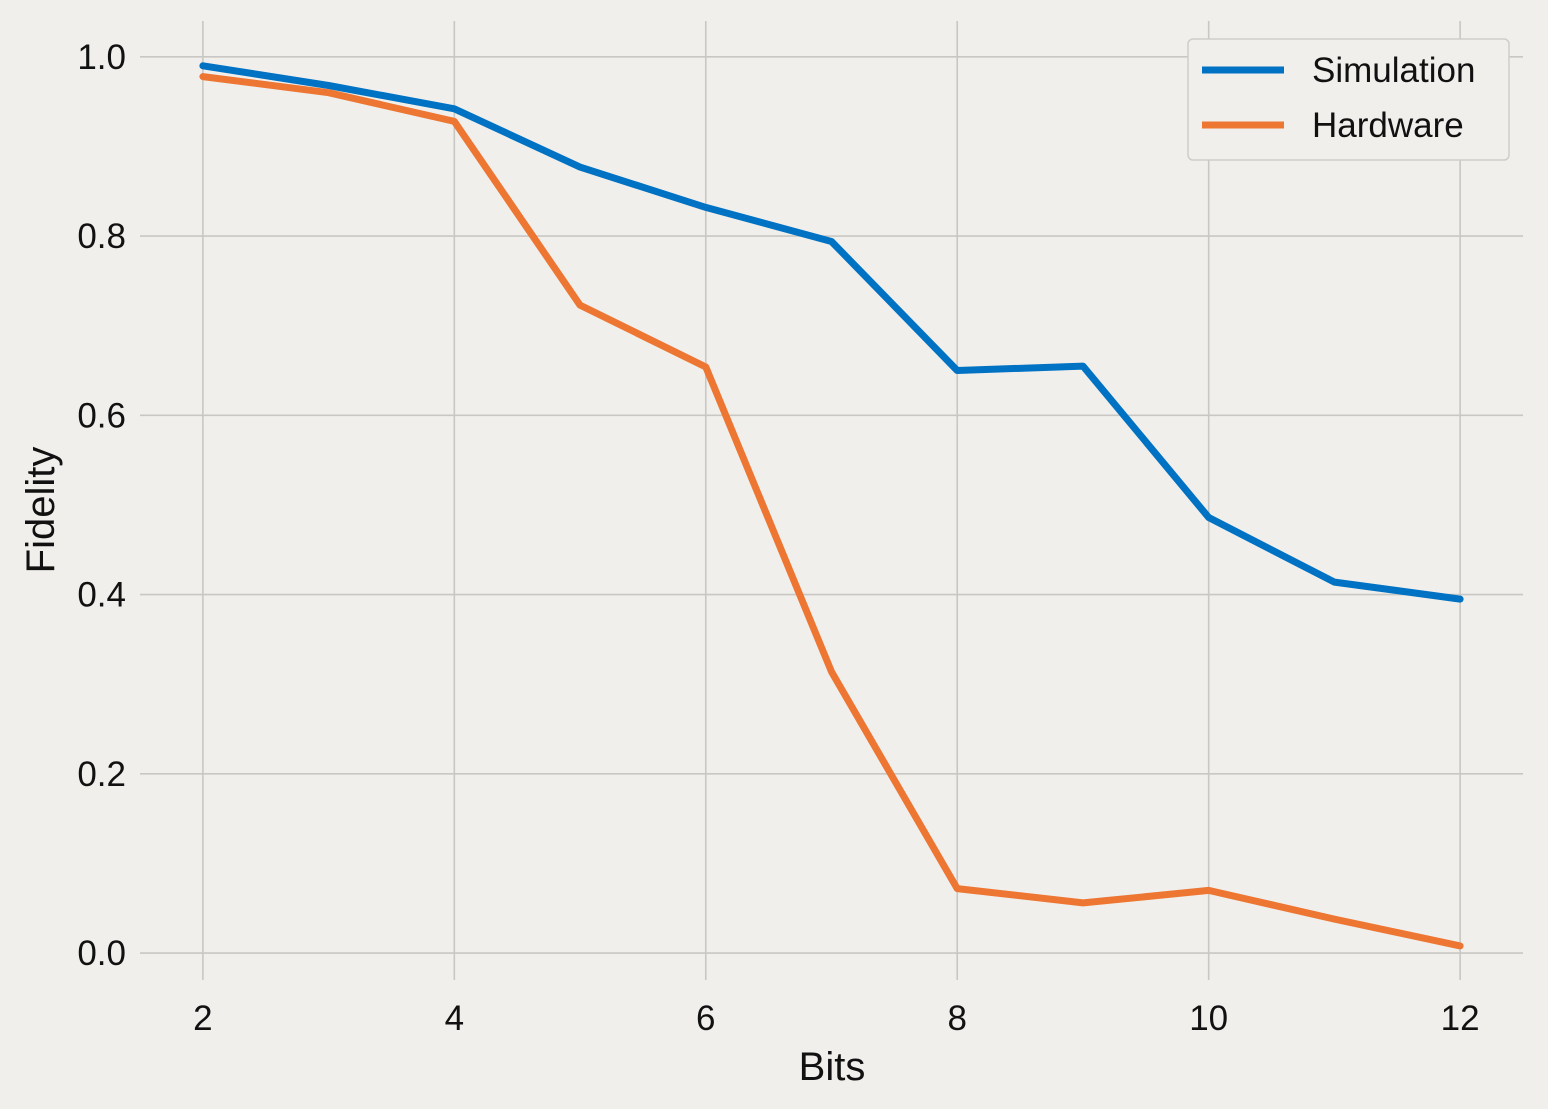 The width and height of the screenshot is (1548, 1109). What do you see at coordinates (1208, 1018) in the screenshot?
I see `x-tick-label: 10` at bounding box center [1208, 1018].